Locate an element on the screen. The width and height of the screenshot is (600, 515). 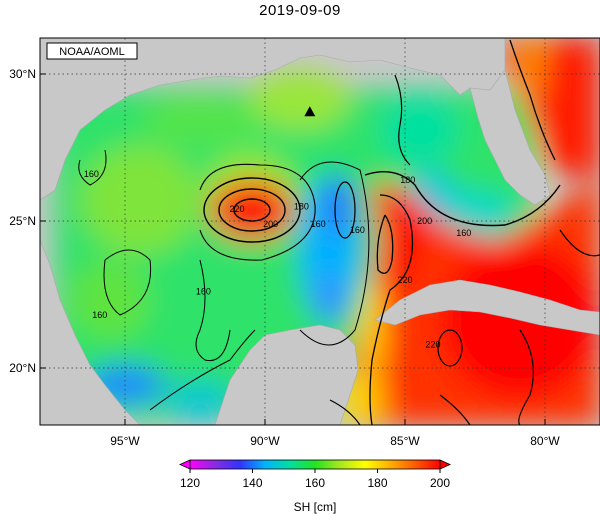
colorbar-label: SH [cm] is located at coordinates (315, 507).